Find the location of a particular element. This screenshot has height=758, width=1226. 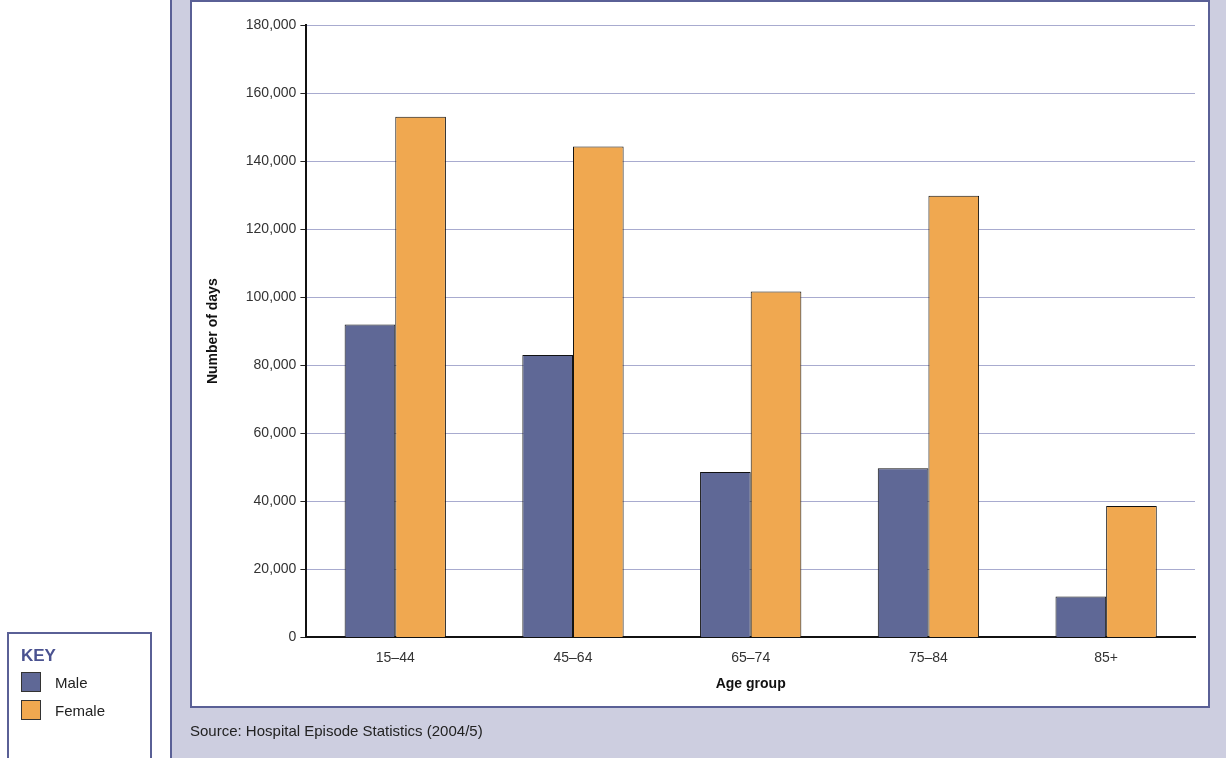

y-tick-label: 0 is located at coordinates (292, 636).